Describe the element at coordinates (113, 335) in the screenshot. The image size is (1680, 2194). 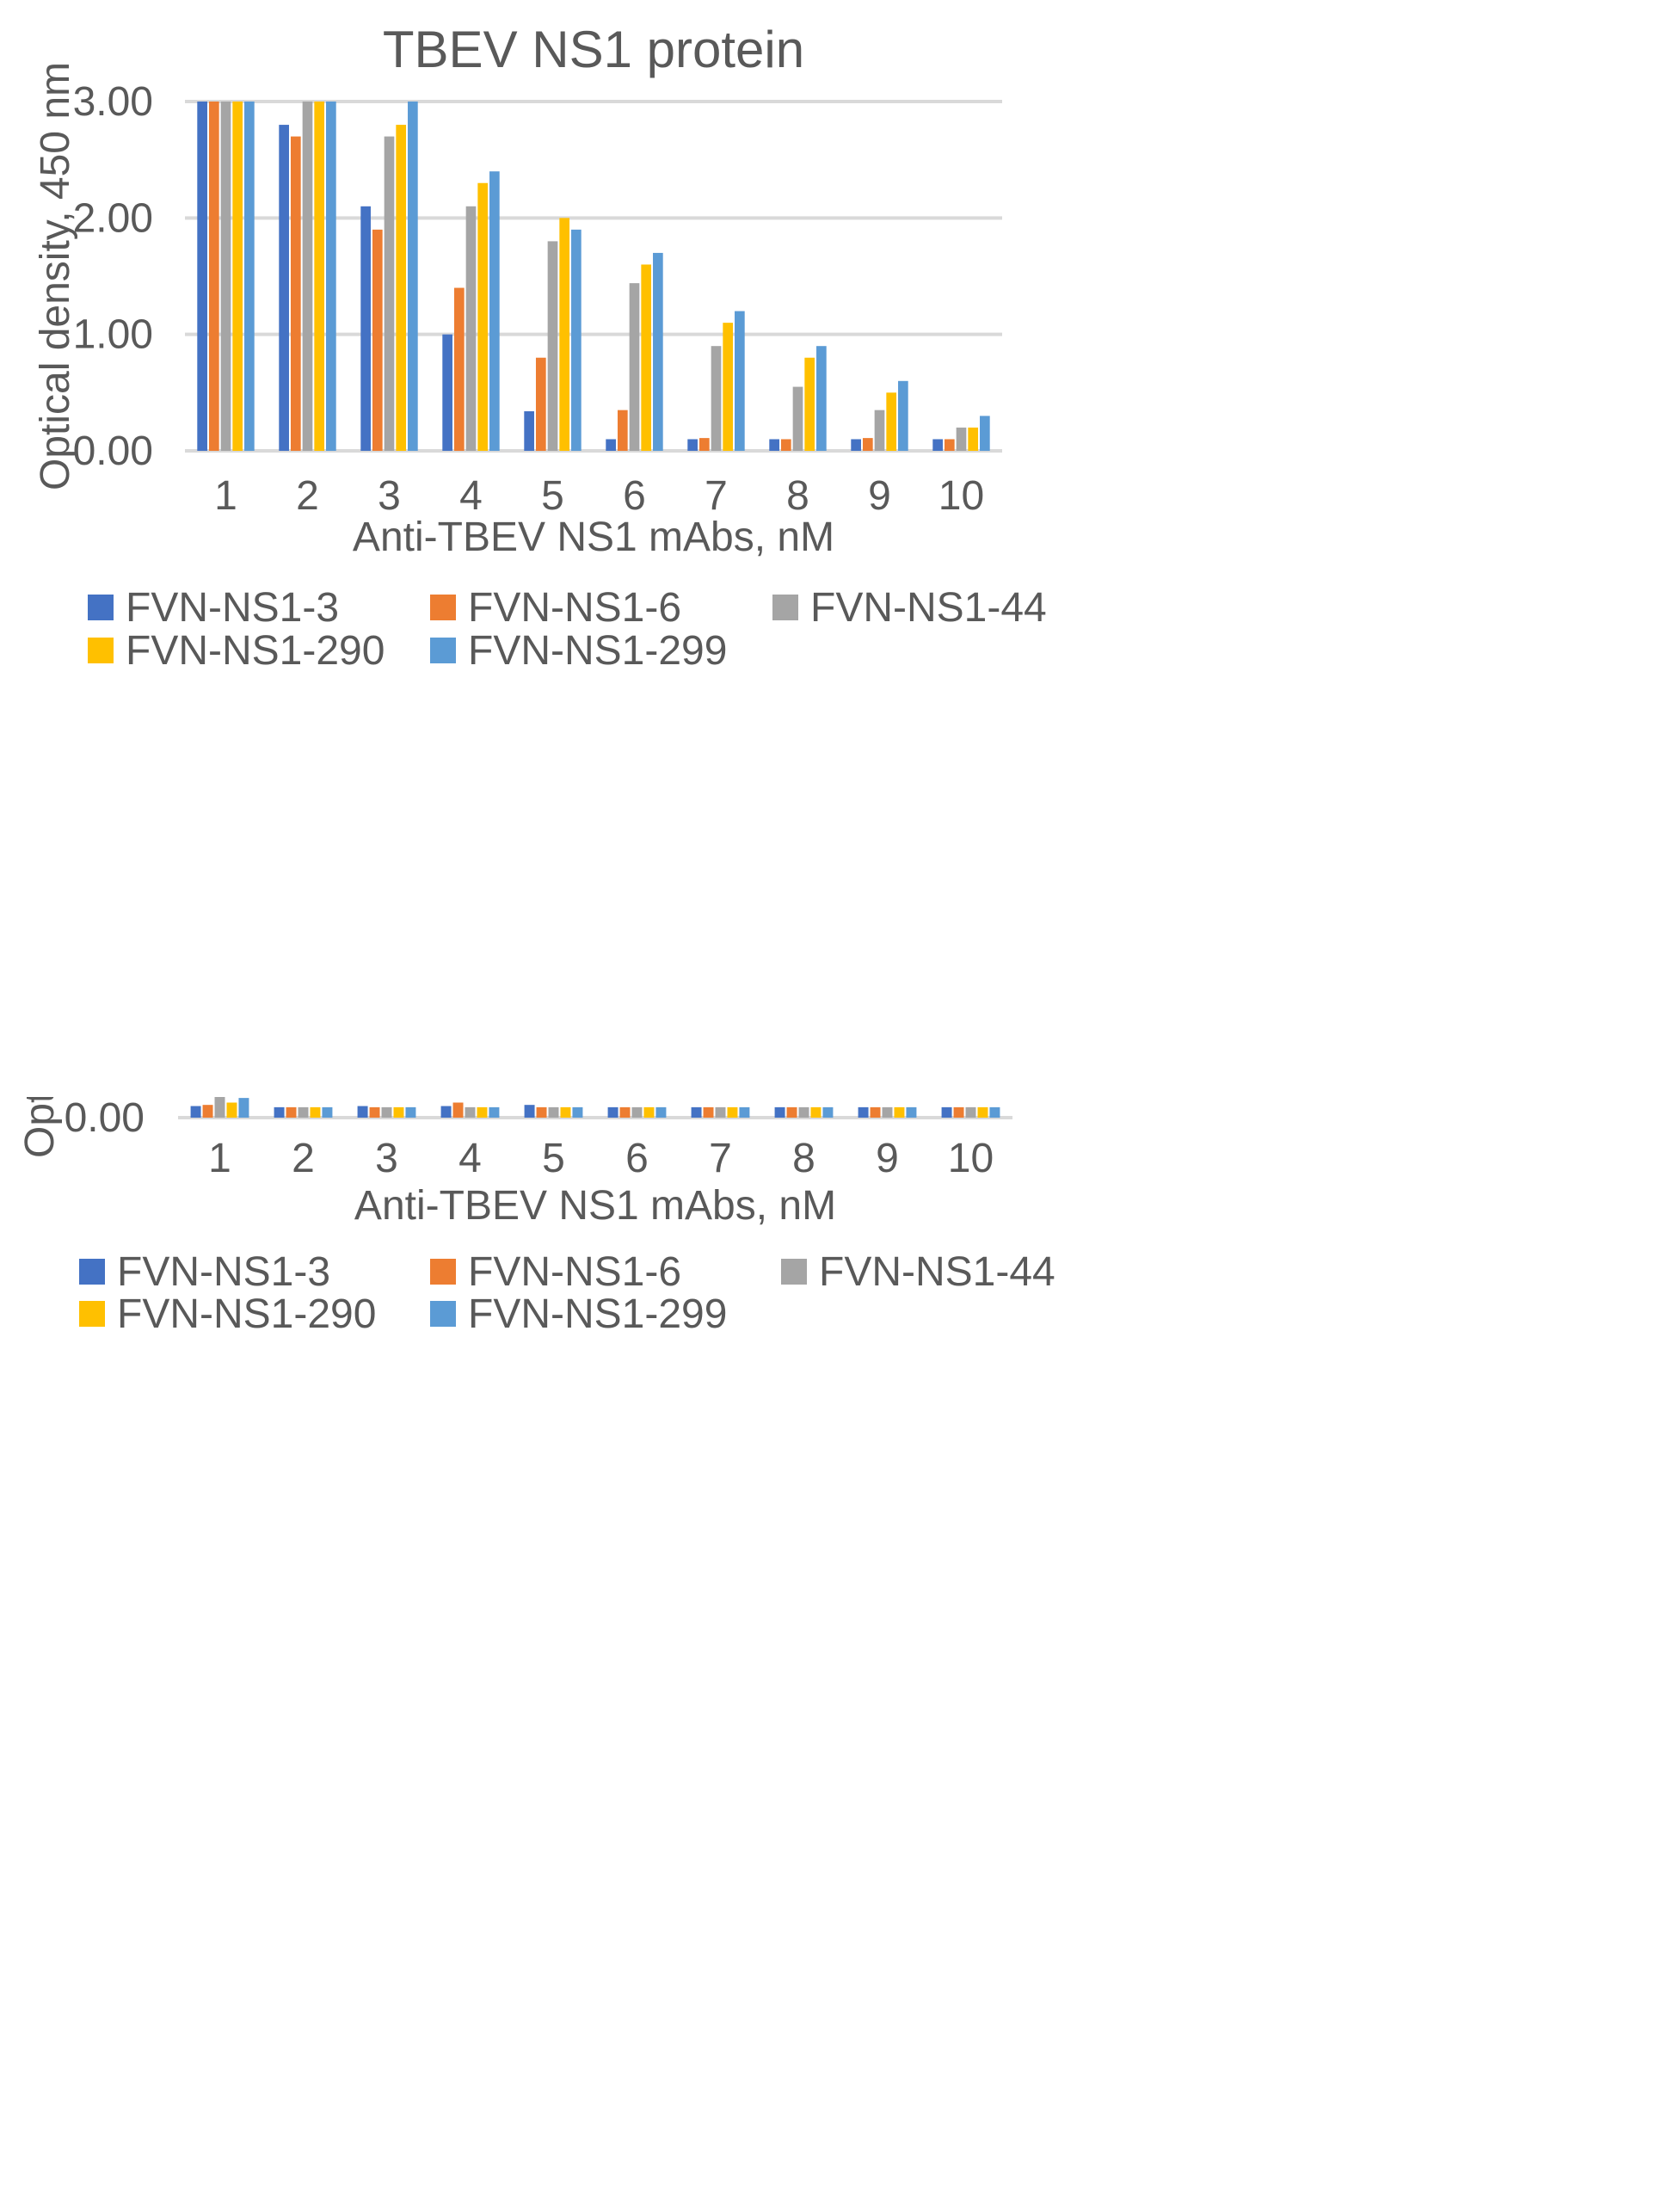
I see `y-tick-label: 1.00` at that location.